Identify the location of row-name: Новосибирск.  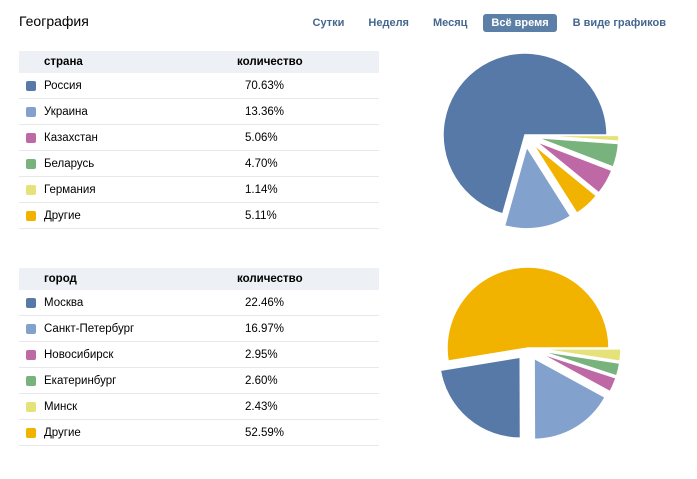
(79, 354).